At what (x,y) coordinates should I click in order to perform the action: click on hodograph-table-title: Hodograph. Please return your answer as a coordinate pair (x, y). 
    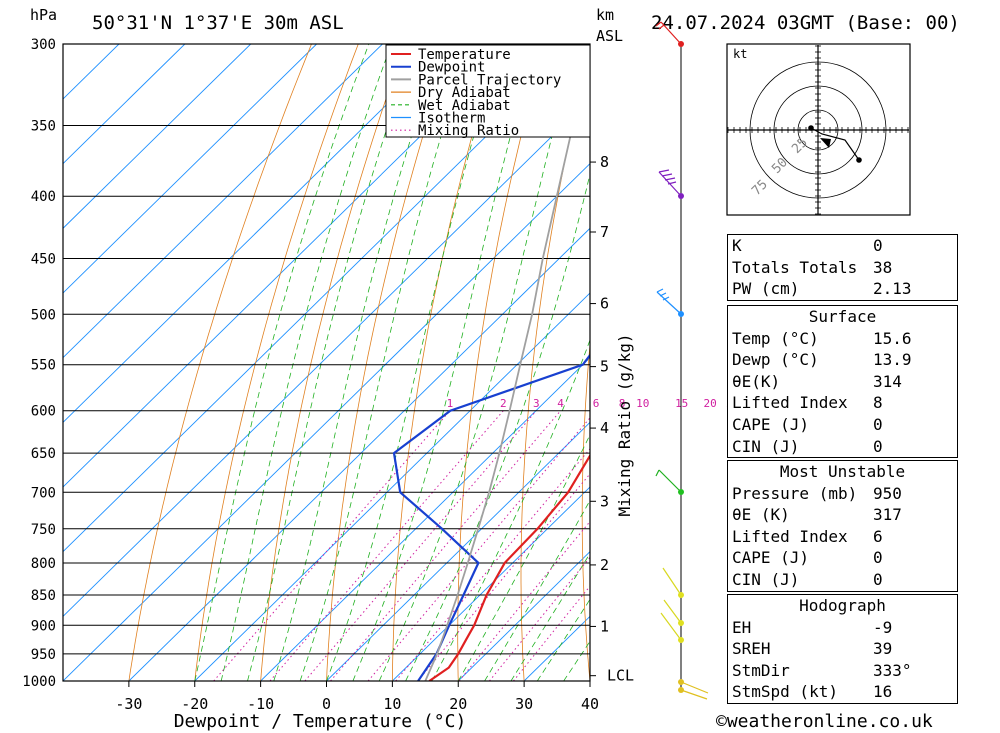
    Looking at the image, I should click on (842, 605).